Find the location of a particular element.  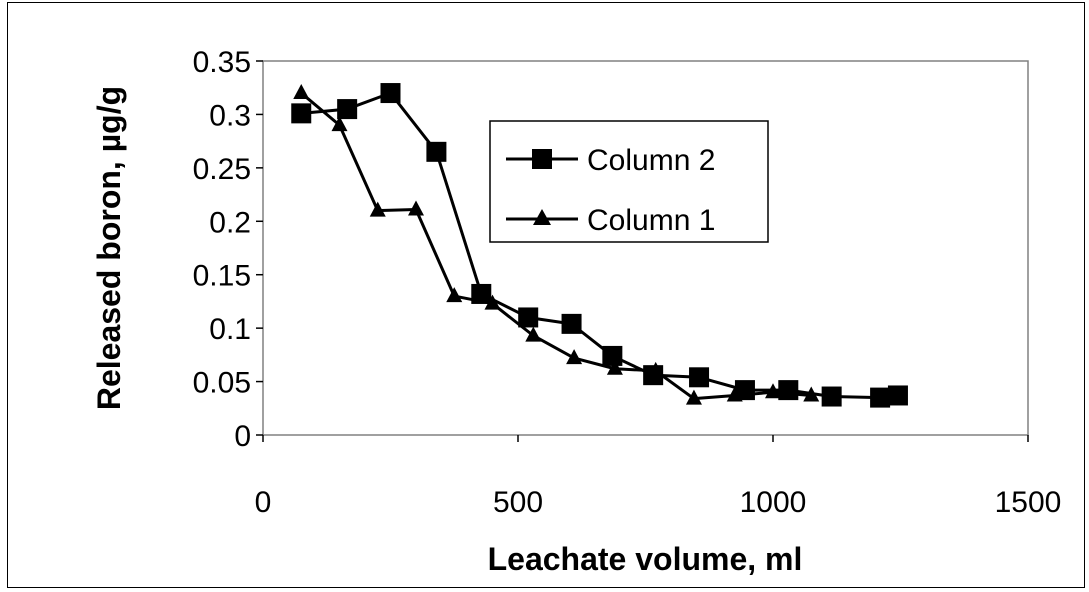

legend-marker-square is located at coordinates (542, 159).